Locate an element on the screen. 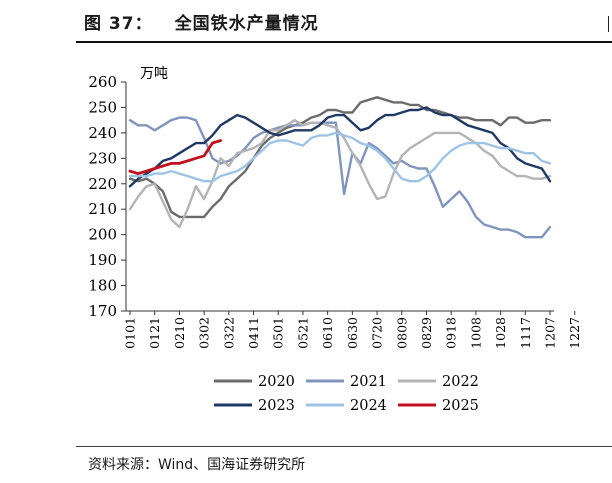 Image resolution: width=612 pixels, height=483 pixels. x-tick-label: 1227 is located at coordinates (574, 333).